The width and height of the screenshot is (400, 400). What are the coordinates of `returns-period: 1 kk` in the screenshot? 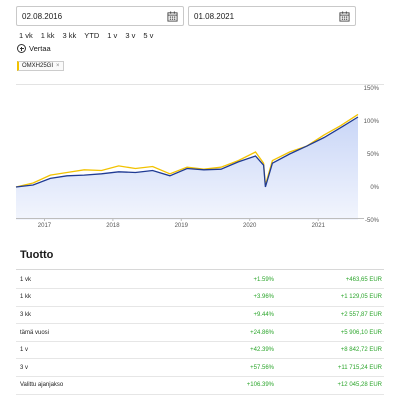 It's located at (91, 297).